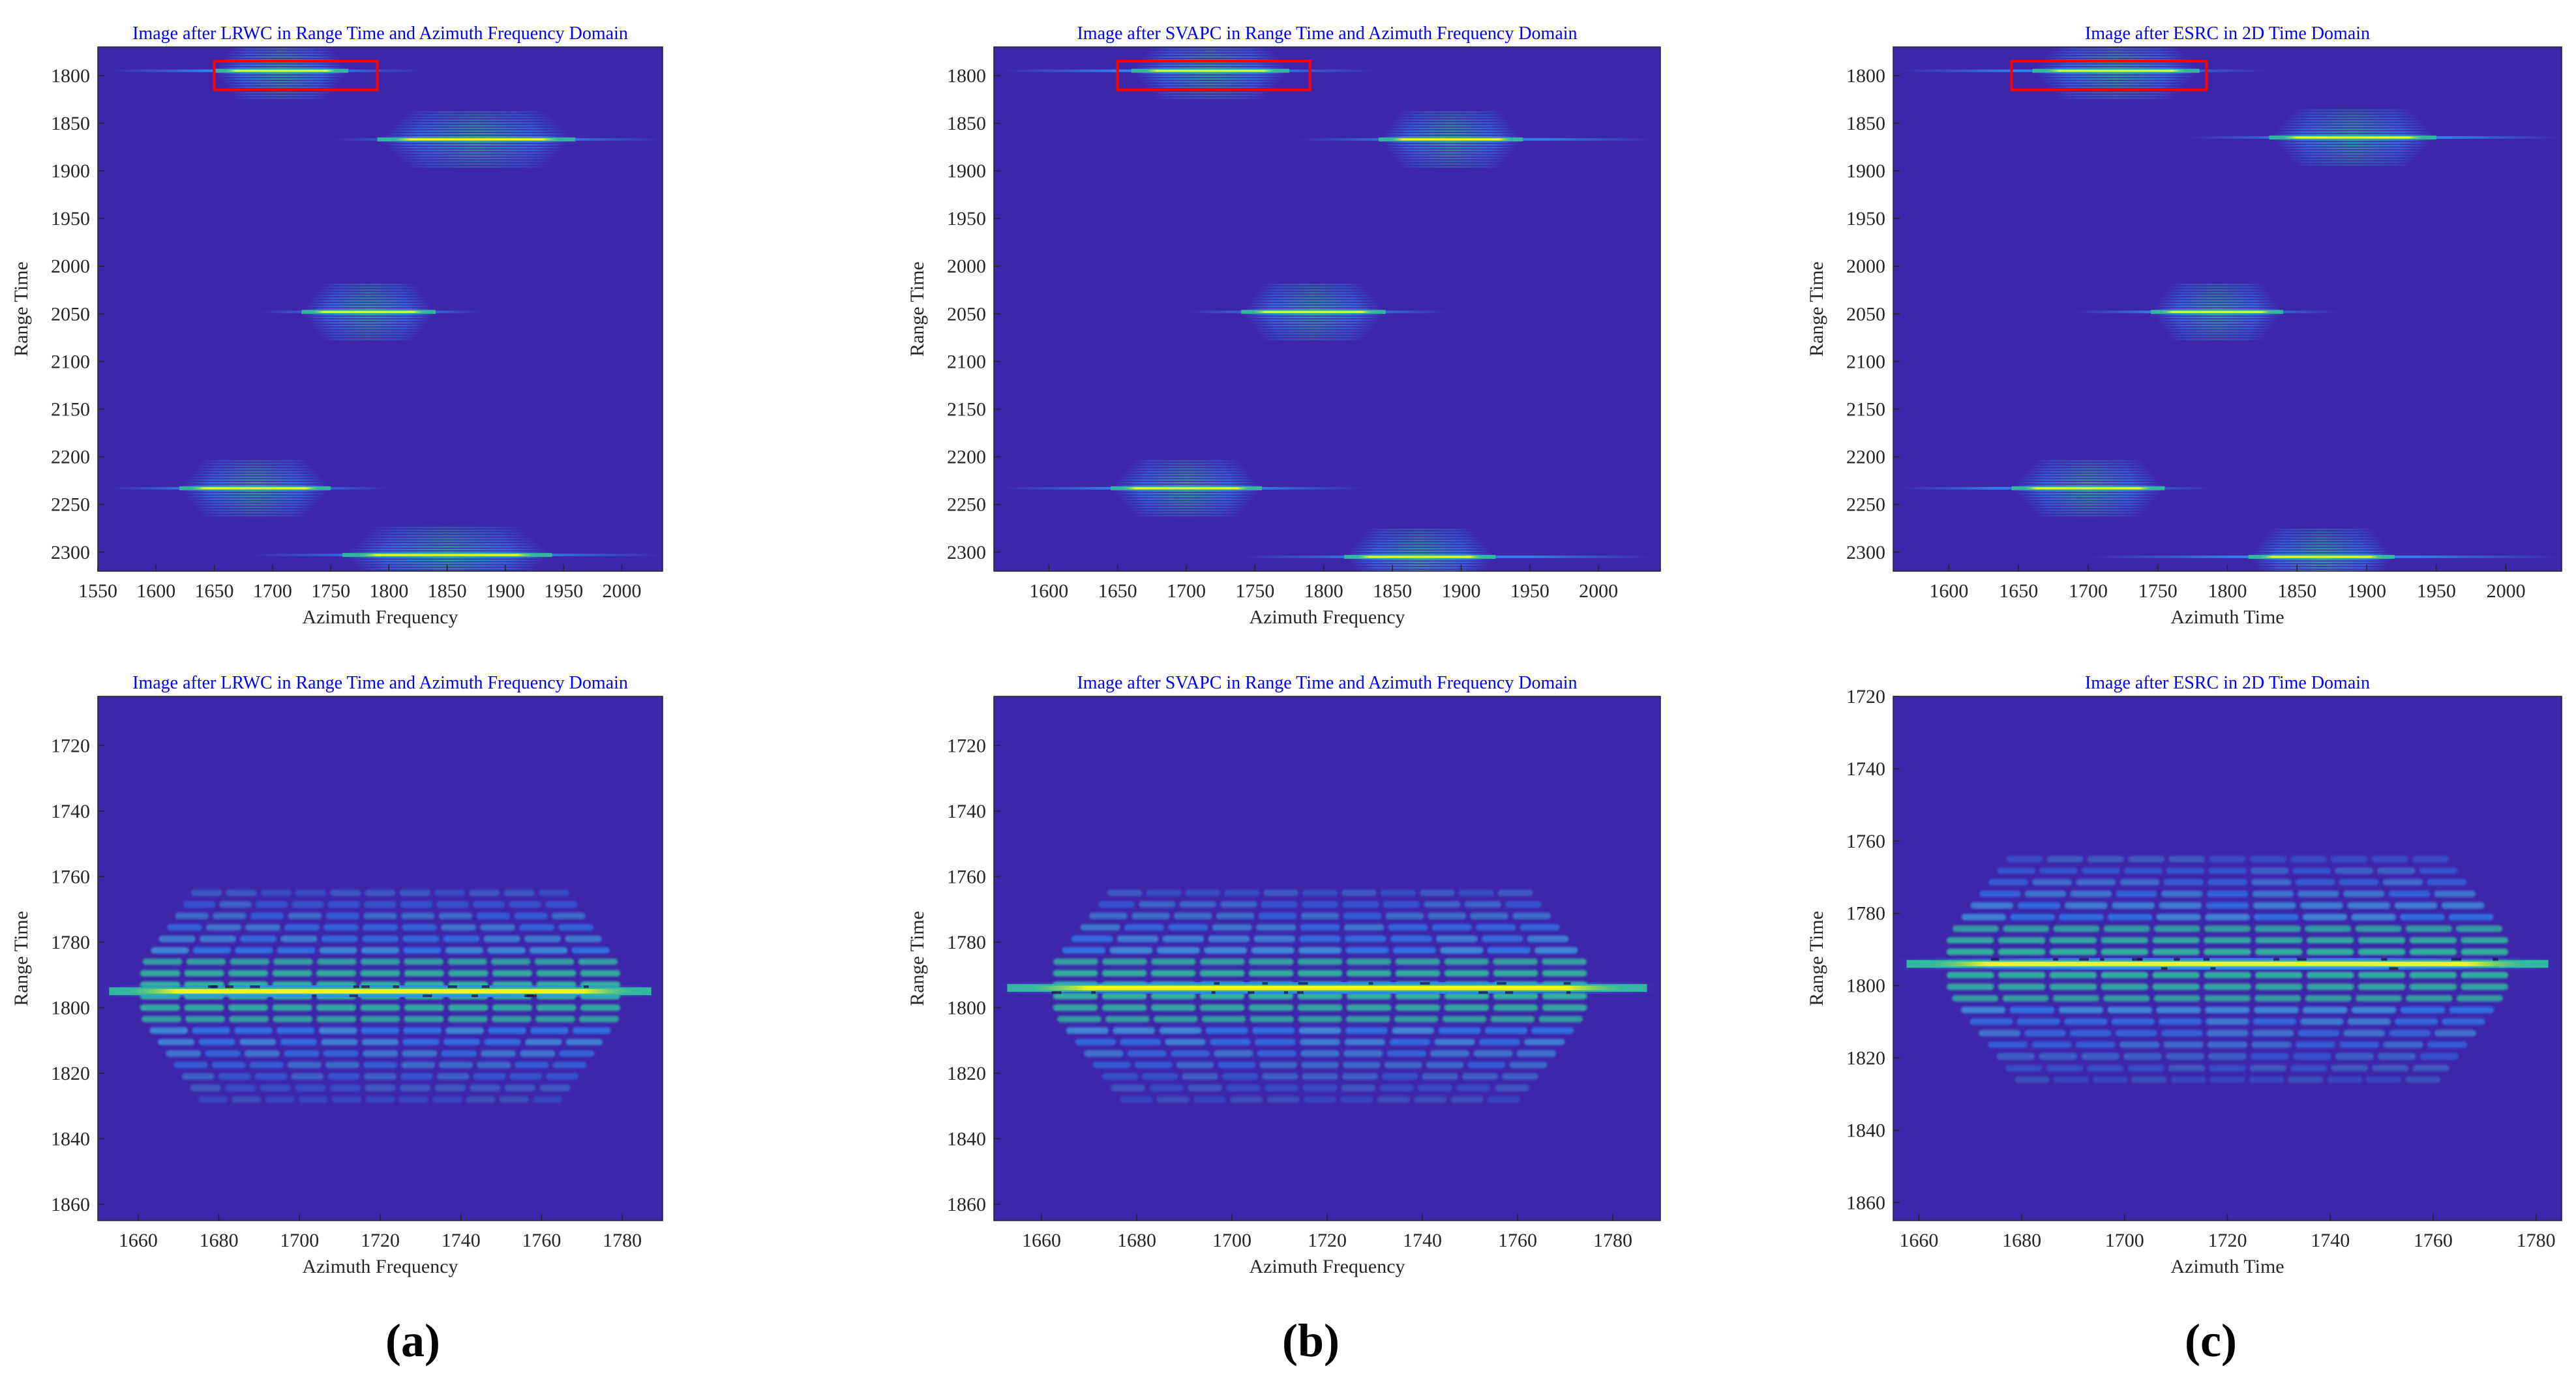  What do you see at coordinates (2366, 591) in the screenshot?
I see `x-tick-label: 1900` at bounding box center [2366, 591].